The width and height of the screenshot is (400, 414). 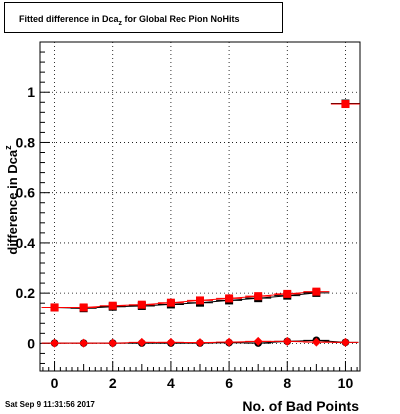 I want to click on x-tick-label: 6, so click(x=229, y=383).